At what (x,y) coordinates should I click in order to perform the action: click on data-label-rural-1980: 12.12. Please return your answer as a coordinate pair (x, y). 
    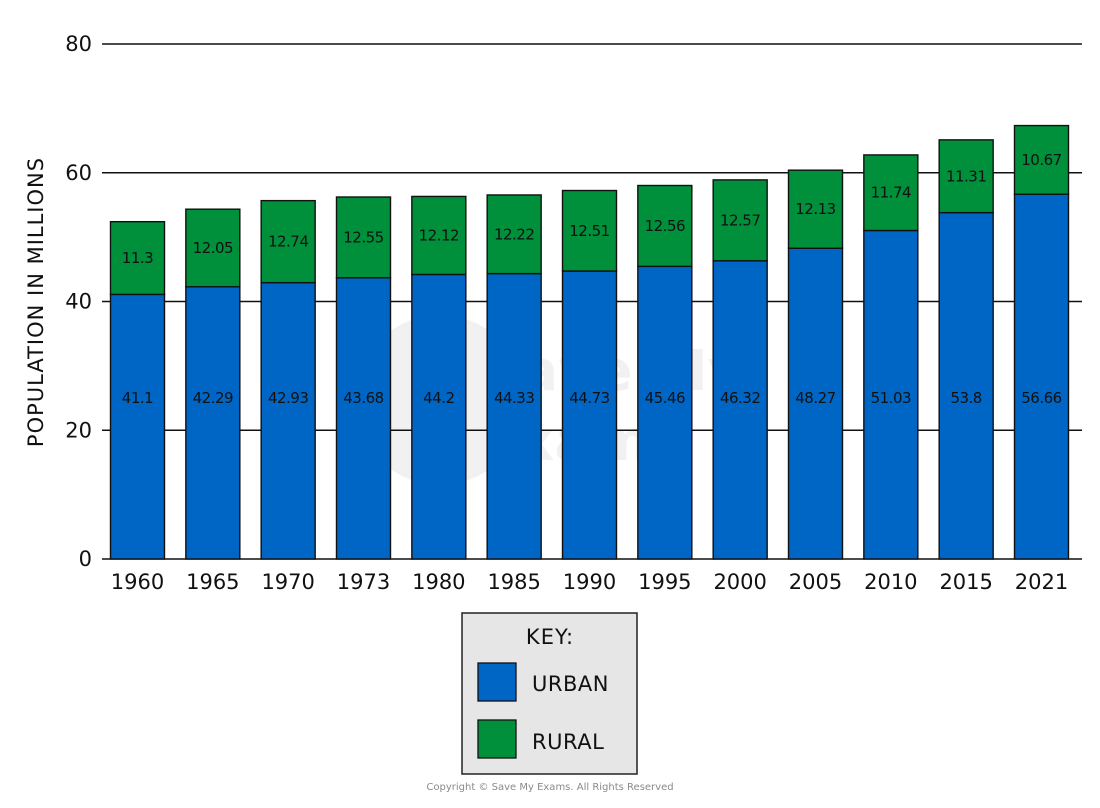
    Looking at the image, I should click on (439, 235).